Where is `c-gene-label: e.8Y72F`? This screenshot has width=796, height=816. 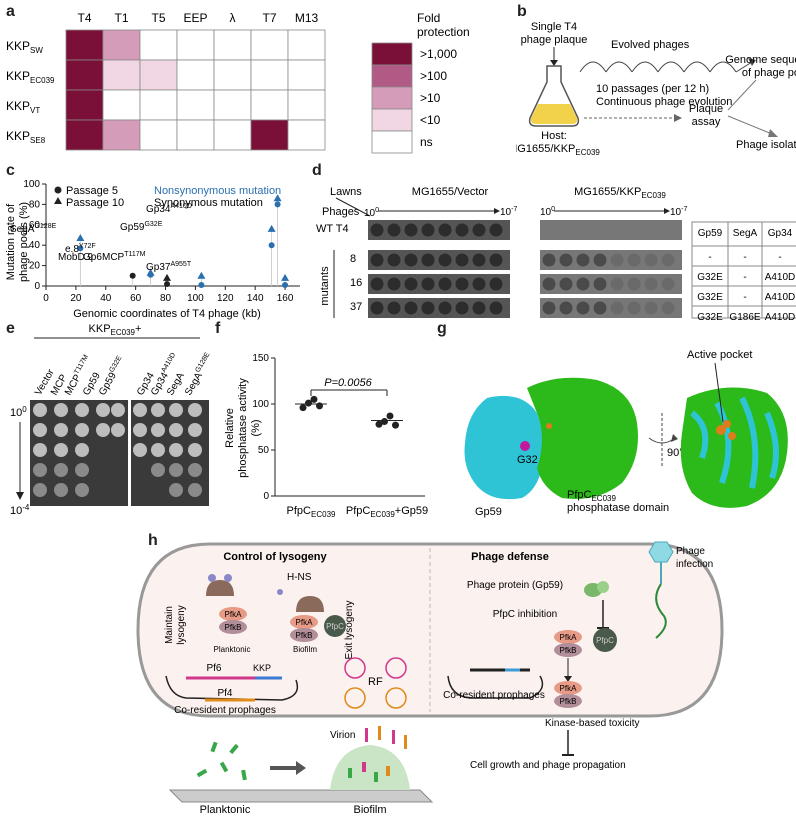 c-gene-label: e.8Y72F is located at coordinates (80, 249).